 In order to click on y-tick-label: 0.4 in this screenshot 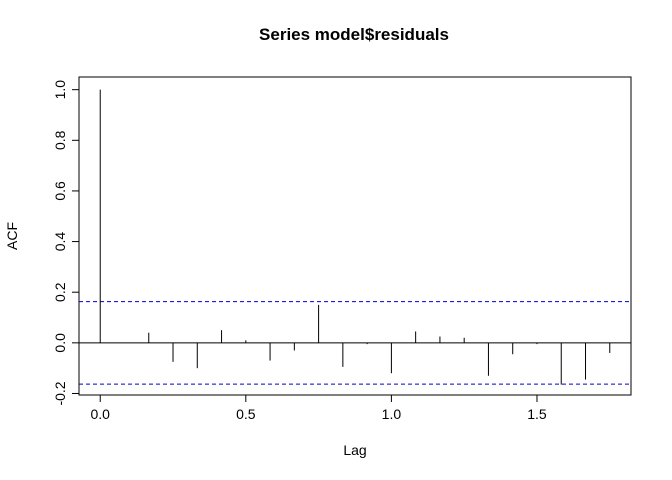, I will do `click(60, 242)`.